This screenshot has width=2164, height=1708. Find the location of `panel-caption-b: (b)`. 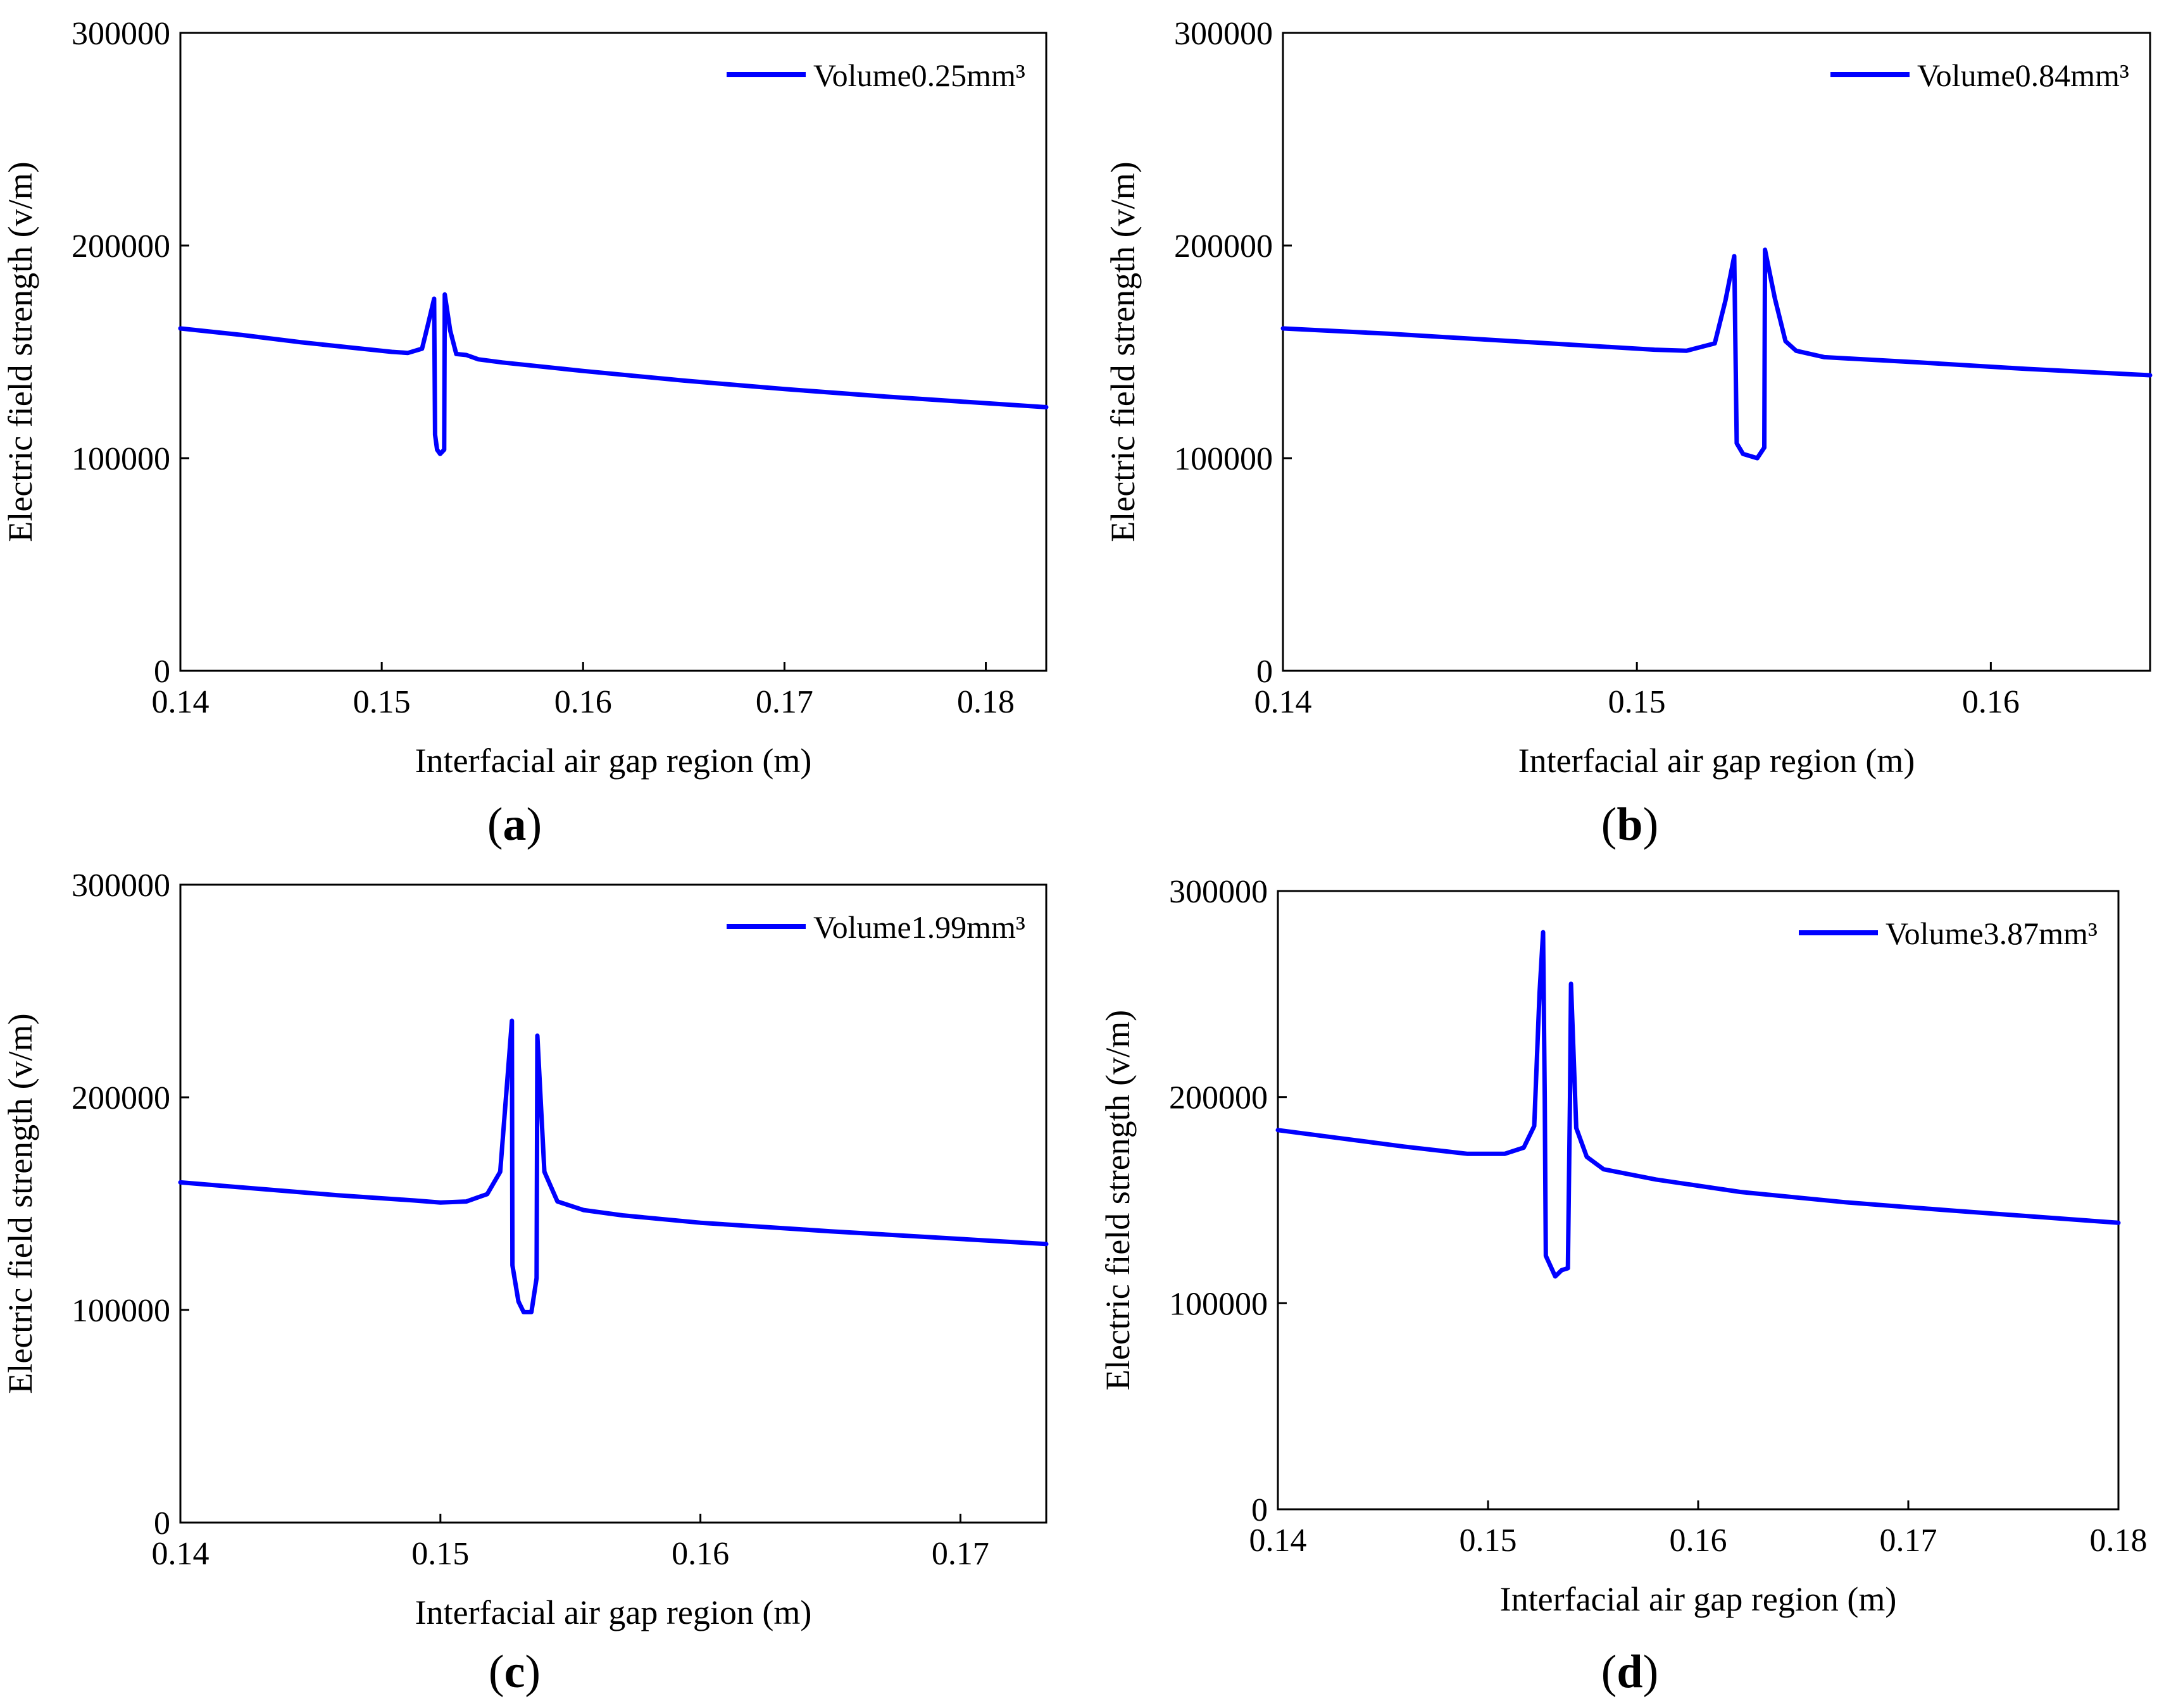

panel-caption-b: (b) is located at coordinates (1630, 825).